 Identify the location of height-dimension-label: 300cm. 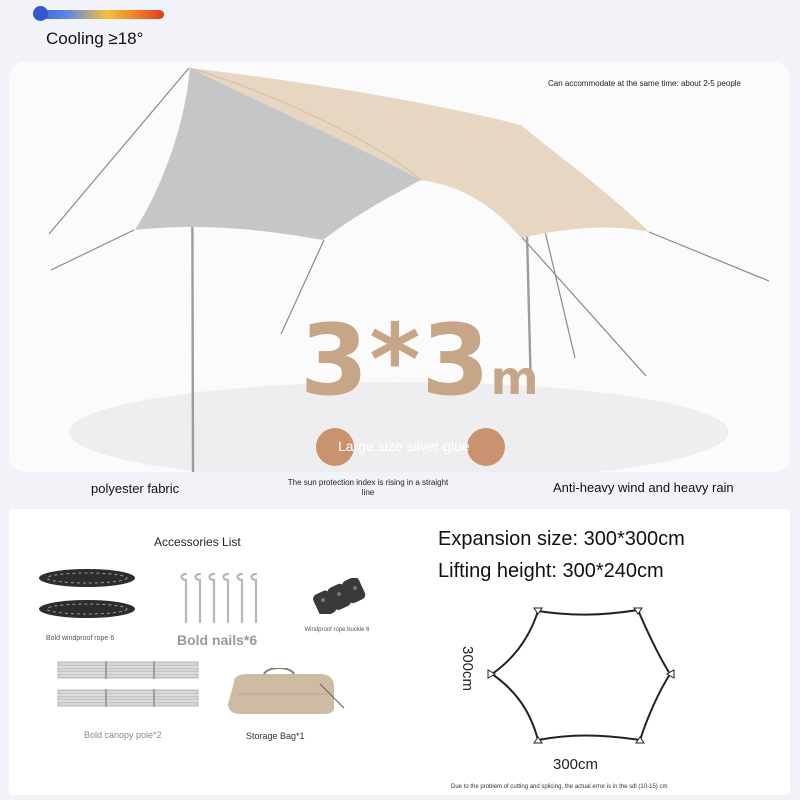
(467, 669).